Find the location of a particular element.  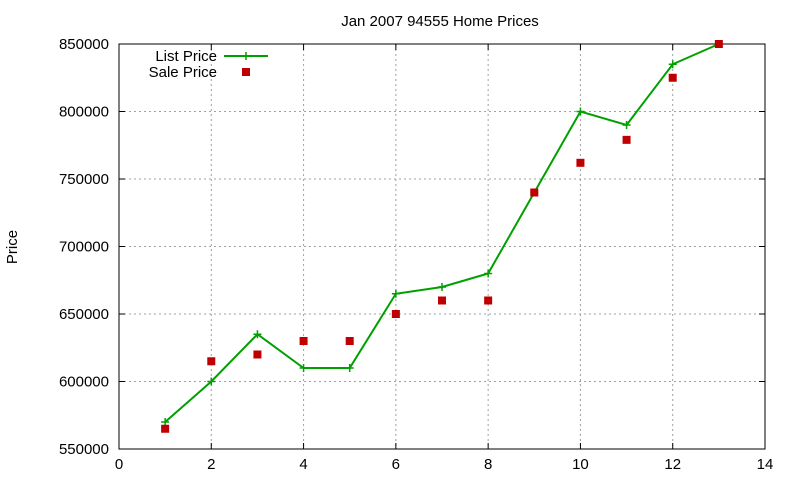

y-tick-label: 550000 is located at coordinates (84, 449).